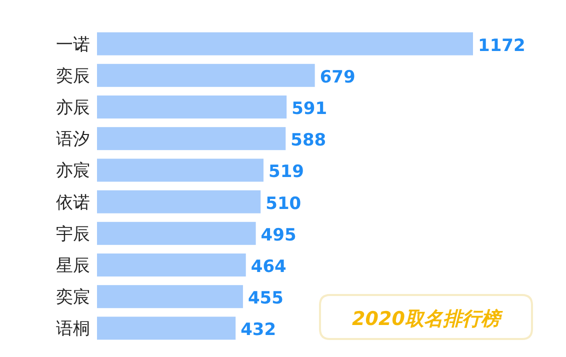 The width and height of the screenshot is (566, 357). I want to click on y-tick-label: 奕辰, so click(73, 76).